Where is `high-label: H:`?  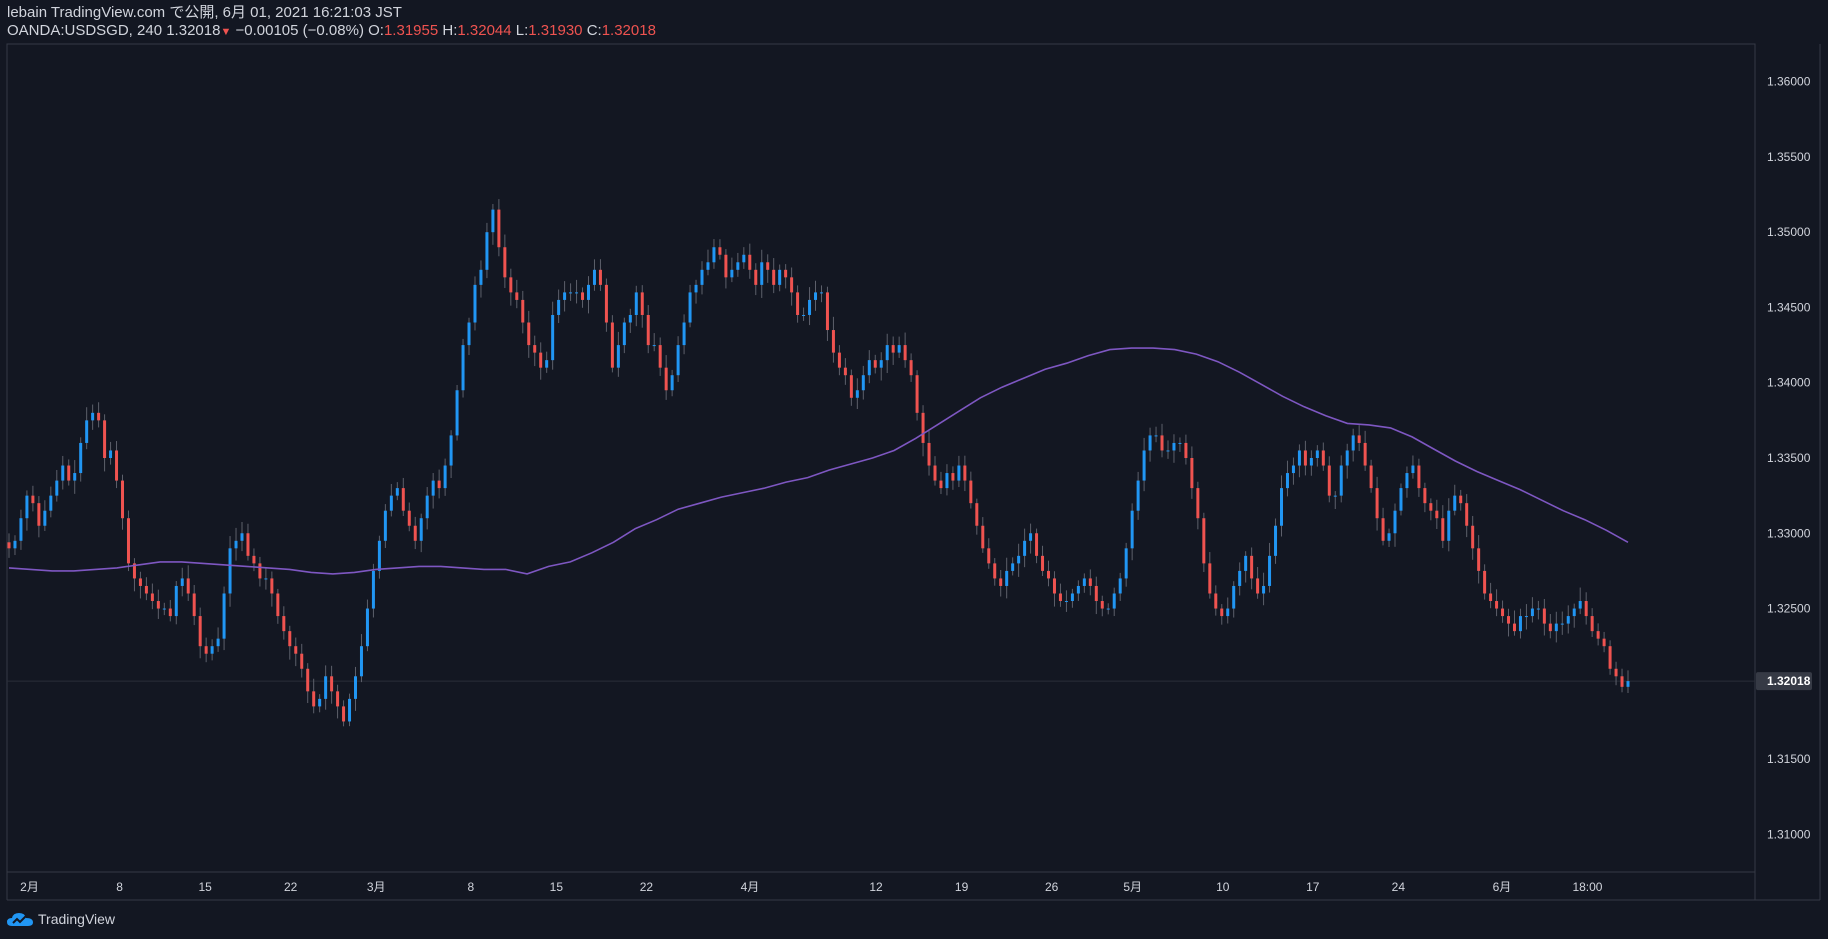 high-label: H: is located at coordinates (450, 30).